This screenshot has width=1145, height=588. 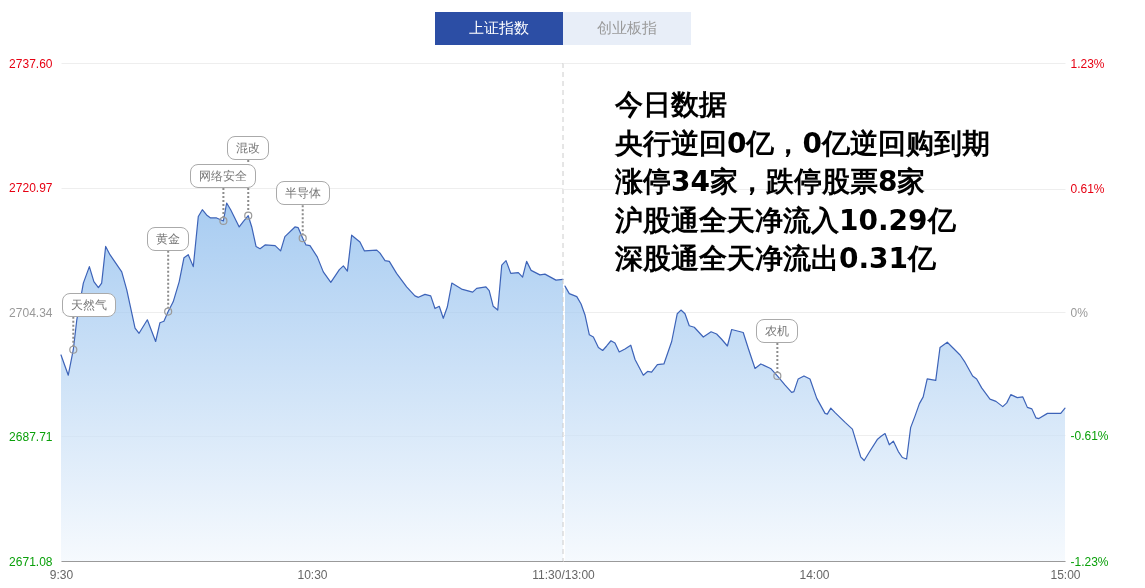 I want to click on annotation: 网络安全, so click(x=223, y=175).